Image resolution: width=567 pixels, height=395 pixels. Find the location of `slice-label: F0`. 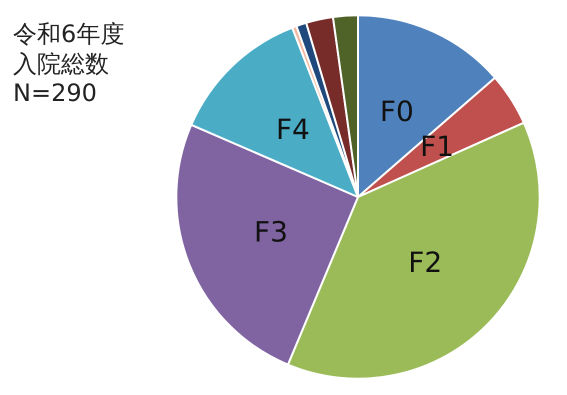

slice-label: F0 is located at coordinates (397, 111).